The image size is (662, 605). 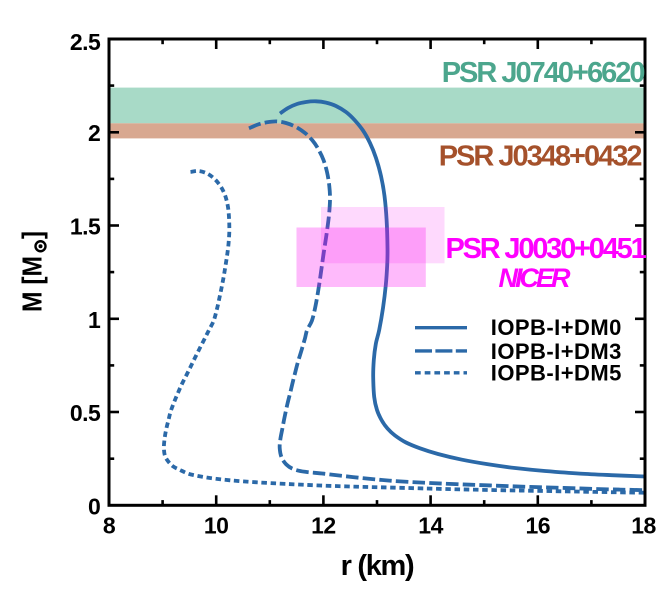 What do you see at coordinates (216, 526) in the screenshot?
I see `svg-text: 10` at bounding box center [216, 526].